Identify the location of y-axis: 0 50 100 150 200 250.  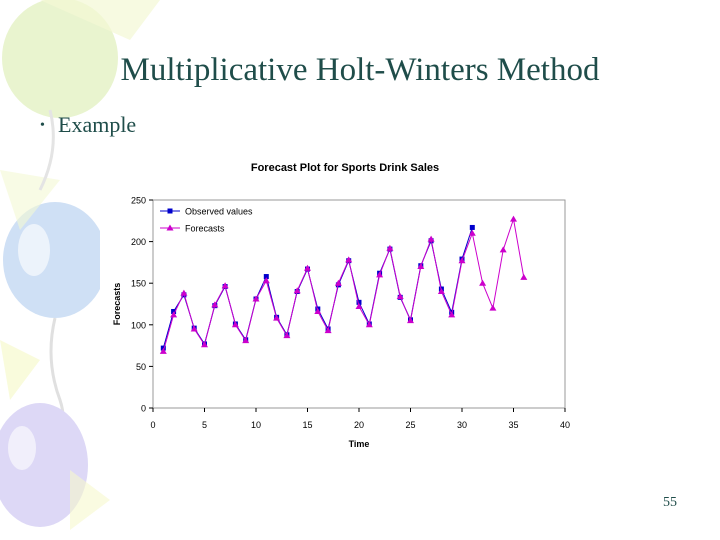
(142, 305).